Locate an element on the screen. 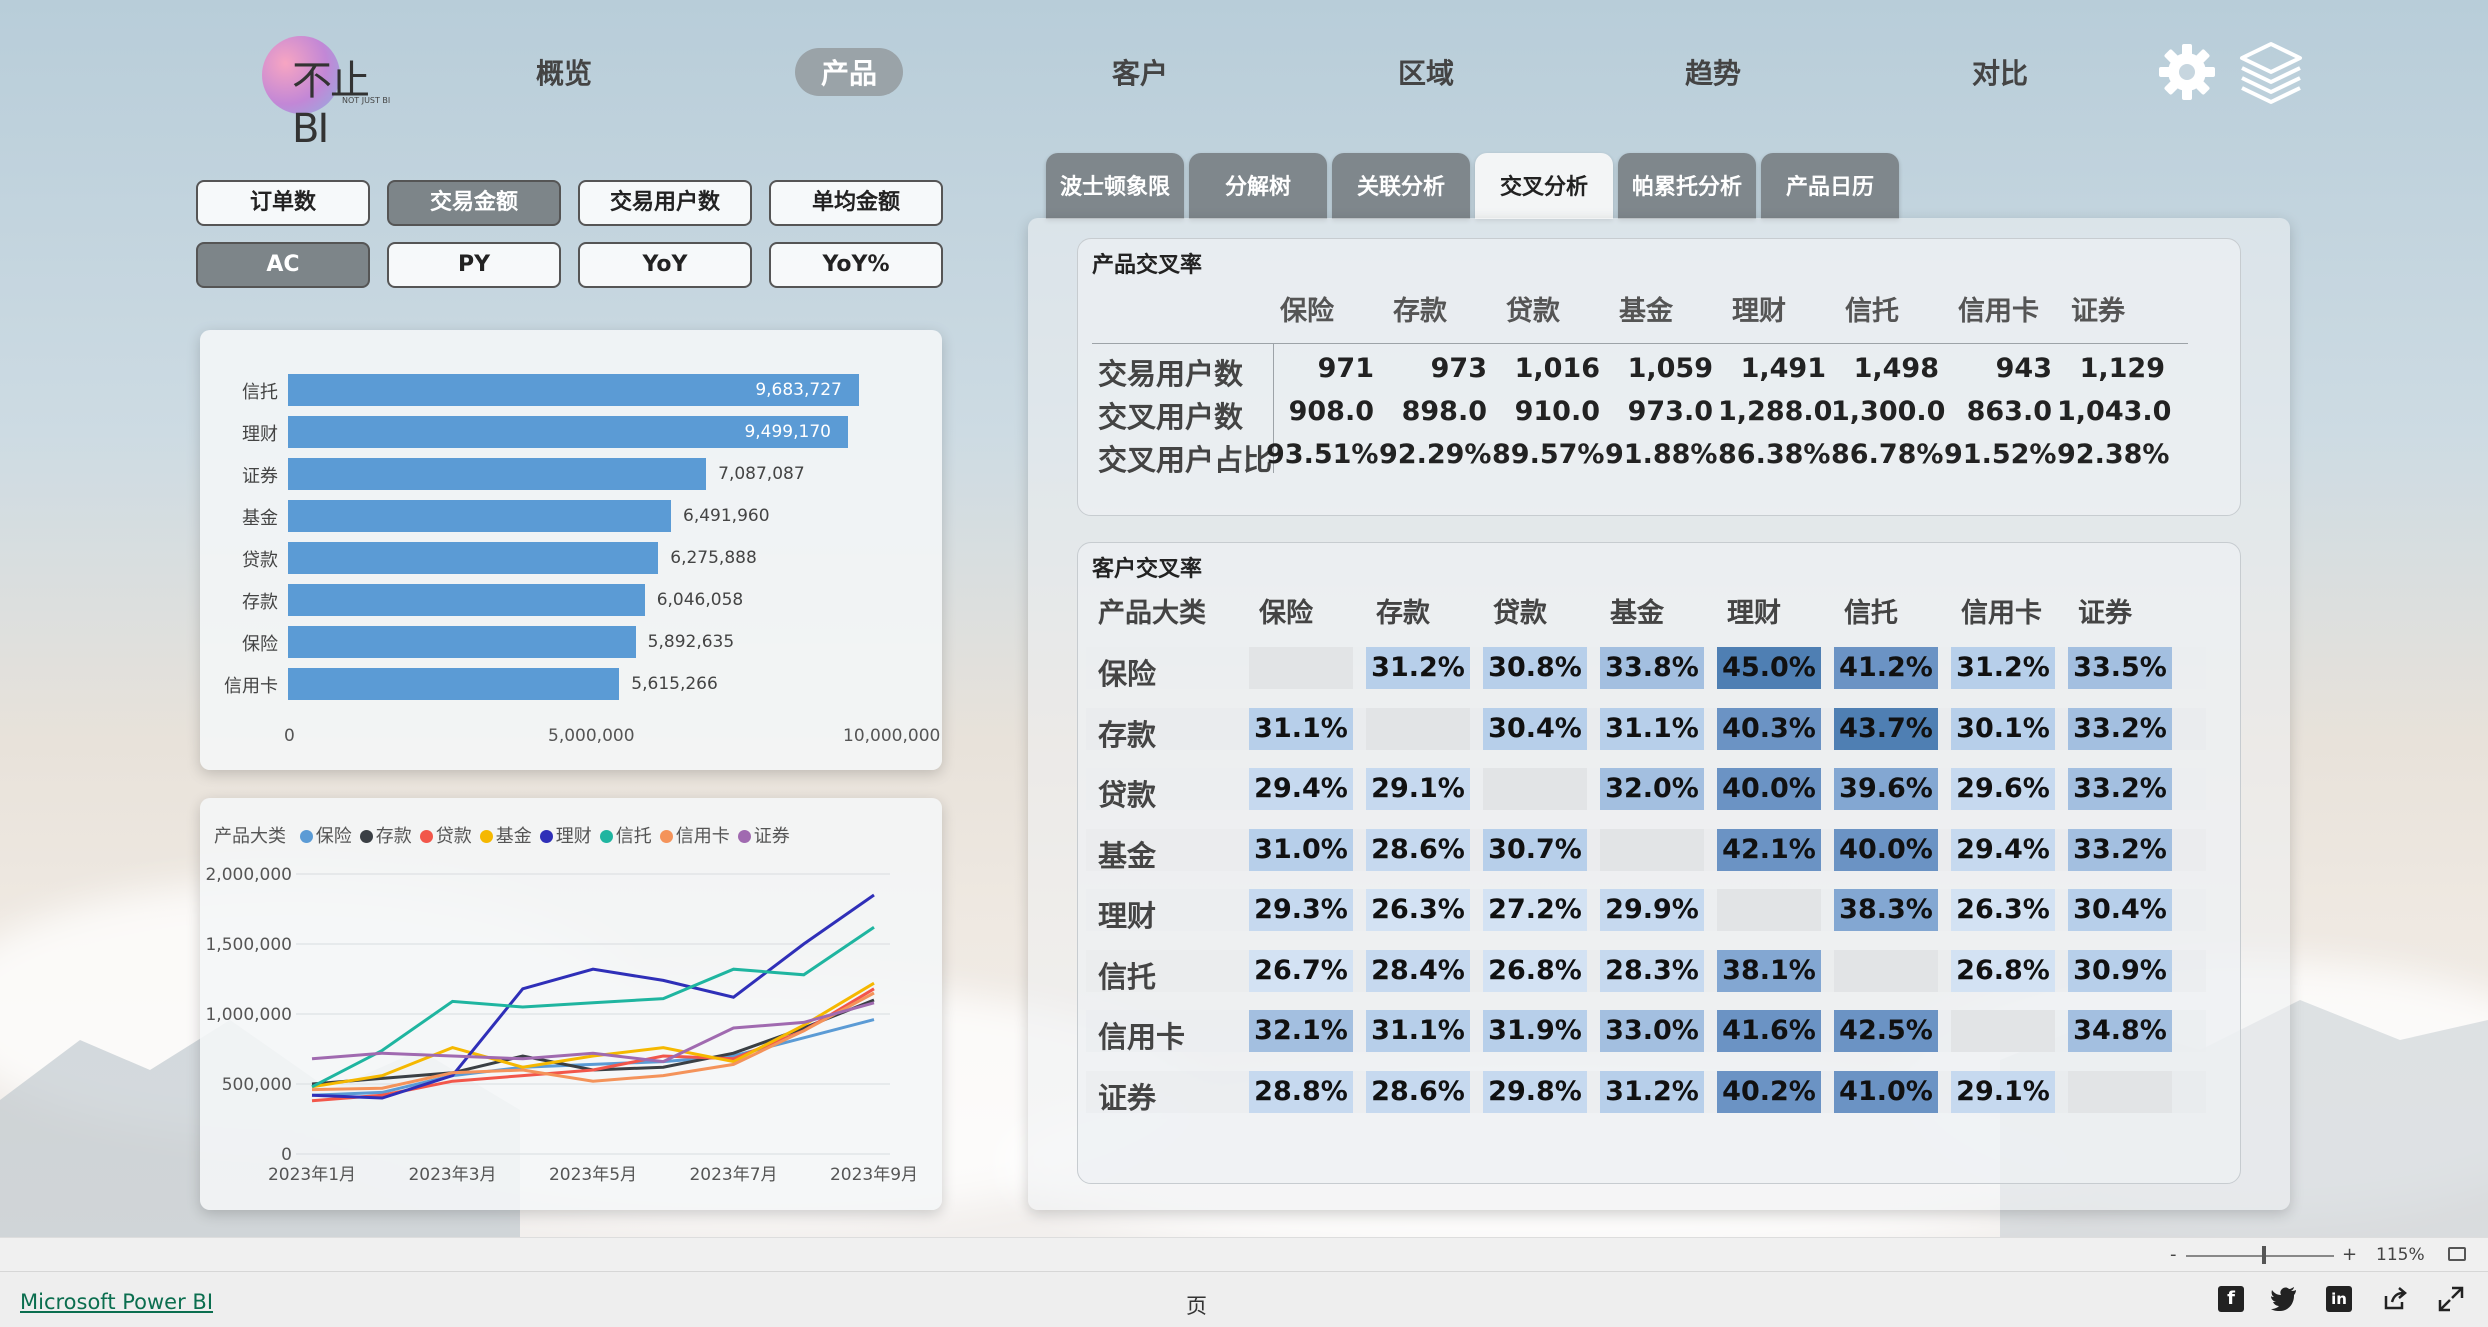 This screenshot has width=2488, height=1327. tab-4: 帕累托分析 is located at coordinates (1687, 186).